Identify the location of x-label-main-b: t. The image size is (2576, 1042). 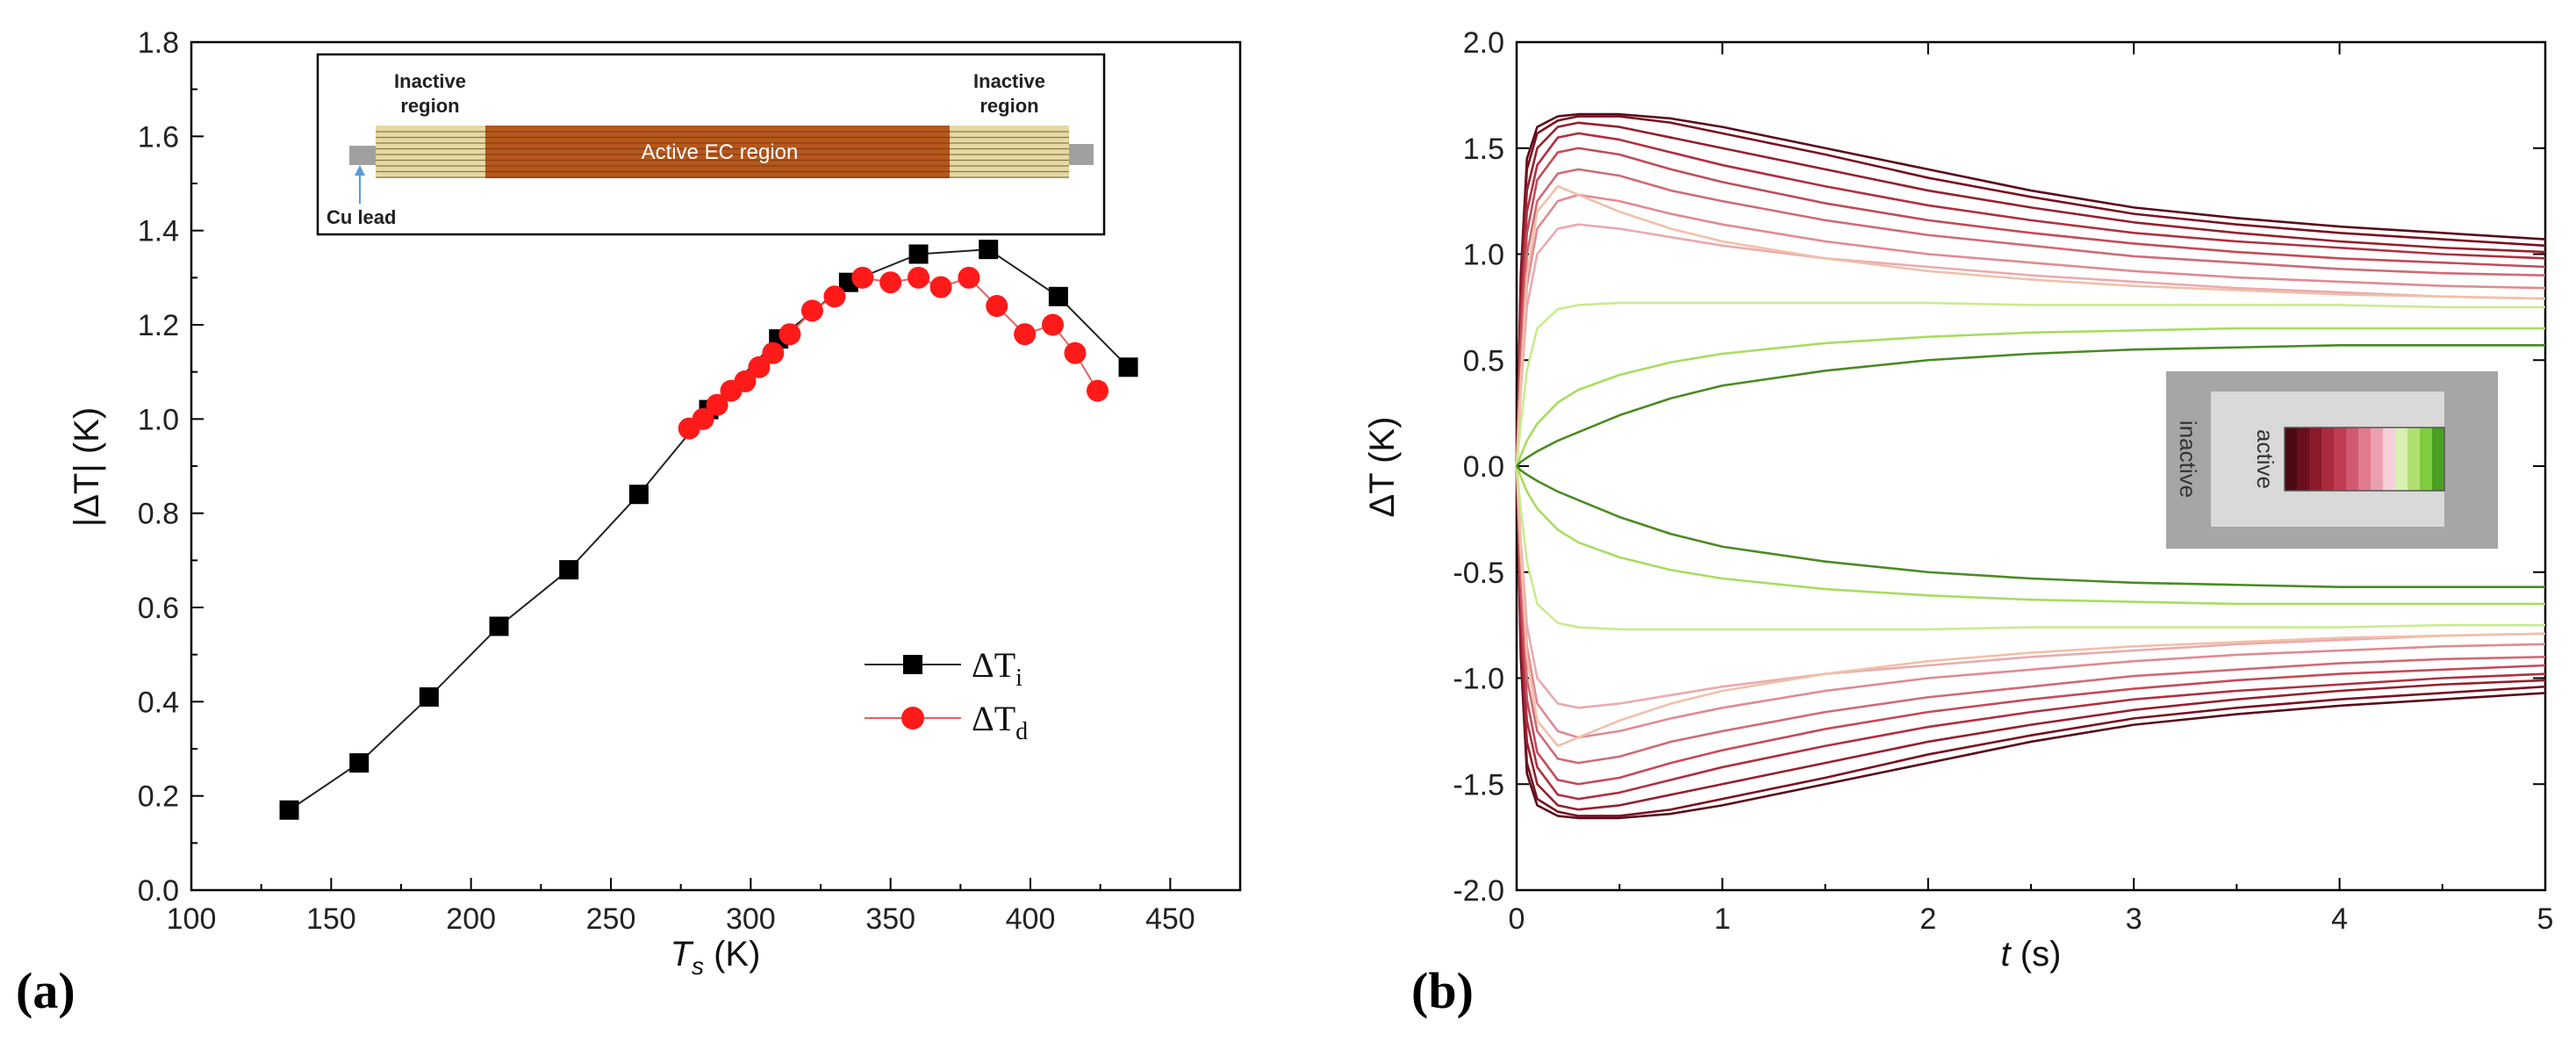
(2007, 954).